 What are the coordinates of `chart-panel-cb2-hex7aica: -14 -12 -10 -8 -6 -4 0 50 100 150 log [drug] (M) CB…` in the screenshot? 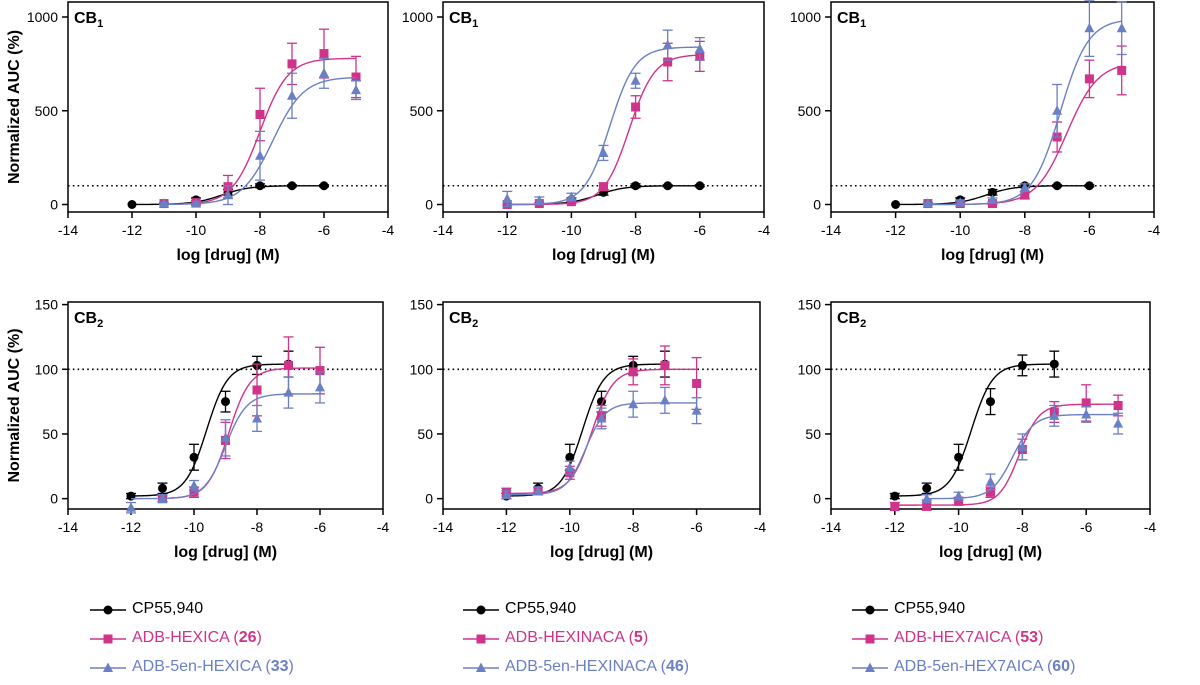 It's located at (977, 429).